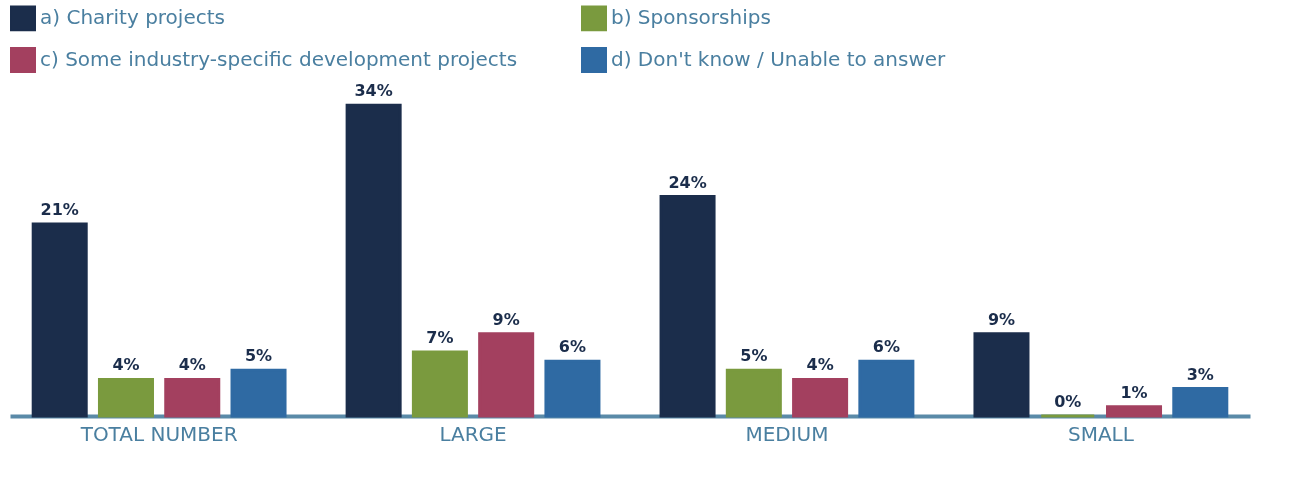  Describe the element at coordinates (787, 433) in the screenshot. I see `x-tick-label: MEDIUM` at that location.